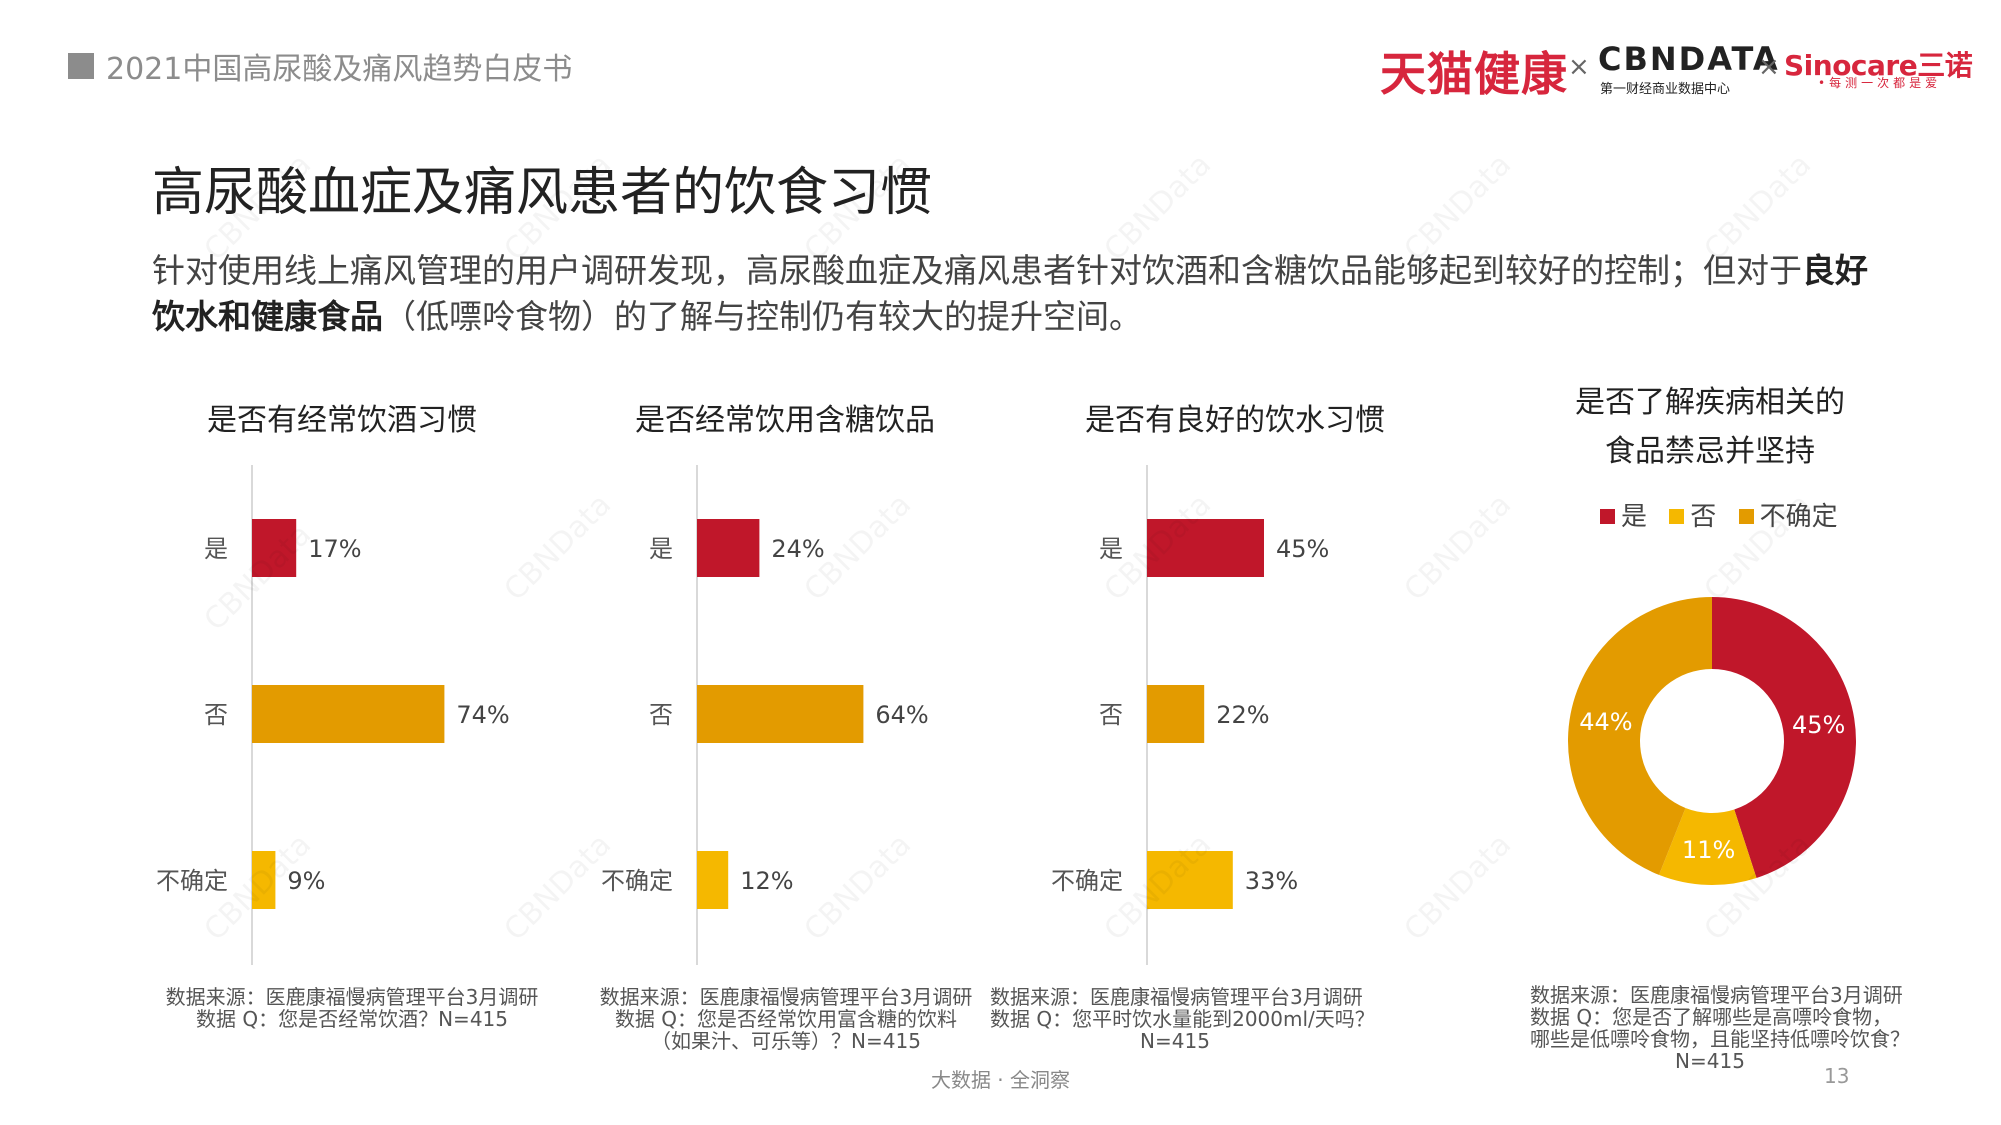 This screenshot has height=1125, width=2001. Describe the element at coordinates (762, 316) in the screenshot. I see `intro-text-2: （低嘌呤食物）的了解与控制仍有较大的提升空间。` at that location.